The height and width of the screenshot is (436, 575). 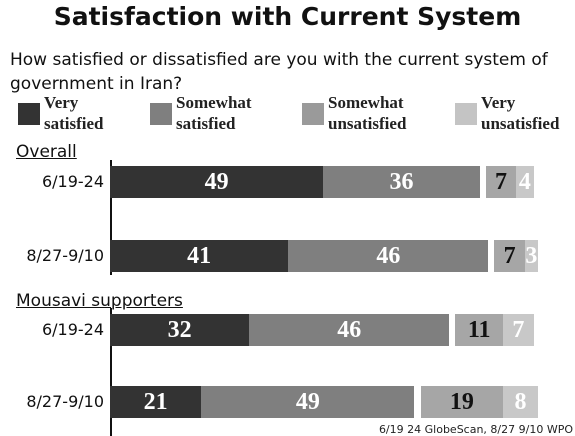 What do you see at coordinates (199, 256) in the screenshot?
I see `bar-segment-r2-s1: 41` at bounding box center [199, 256].